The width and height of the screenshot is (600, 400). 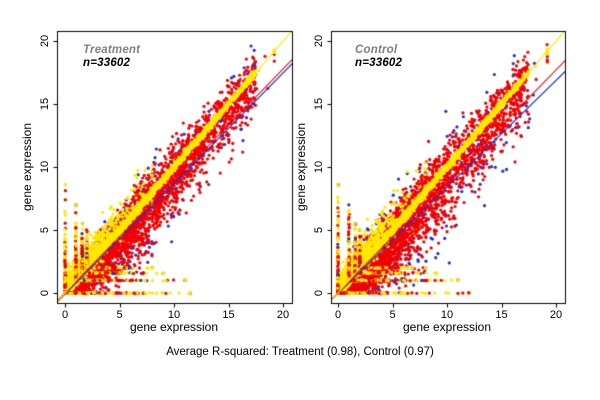 What do you see at coordinates (301, 167) in the screenshot?
I see `y-axis-label-right: gene expression` at bounding box center [301, 167].